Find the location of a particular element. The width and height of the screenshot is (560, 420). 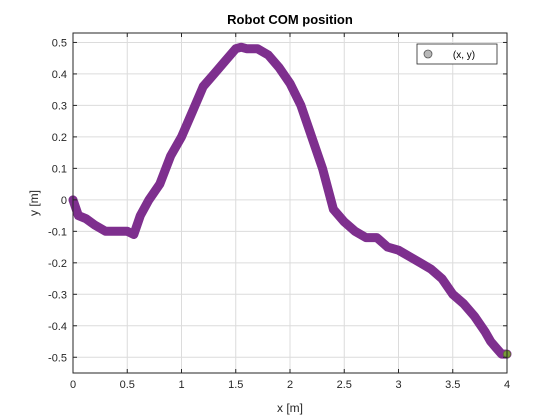

y-tick-label: -0.5 is located at coordinates (57, 358).